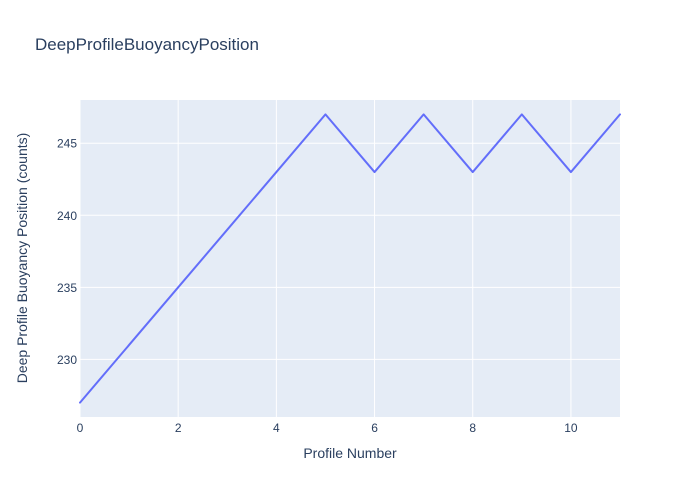  Describe the element at coordinates (472, 428) in the screenshot. I see `x-tick-label: 8` at that location.